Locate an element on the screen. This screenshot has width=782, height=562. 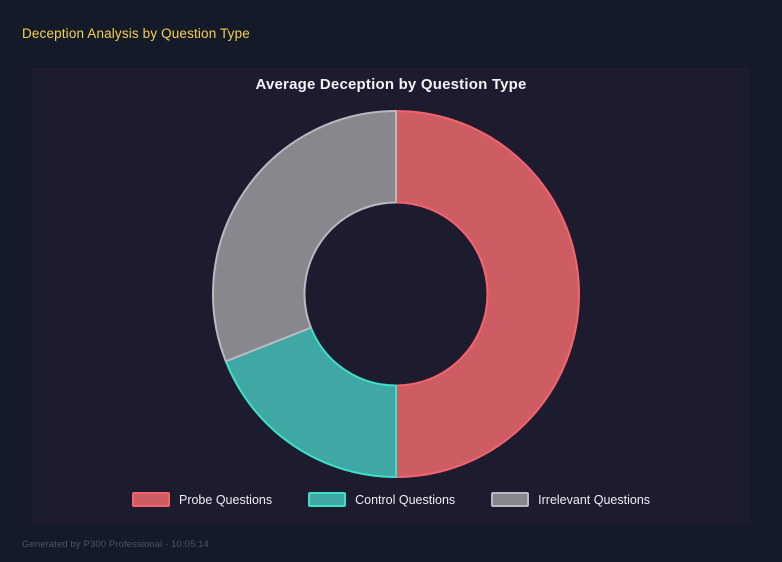
legend-item: Probe Questions is located at coordinates (202, 499).